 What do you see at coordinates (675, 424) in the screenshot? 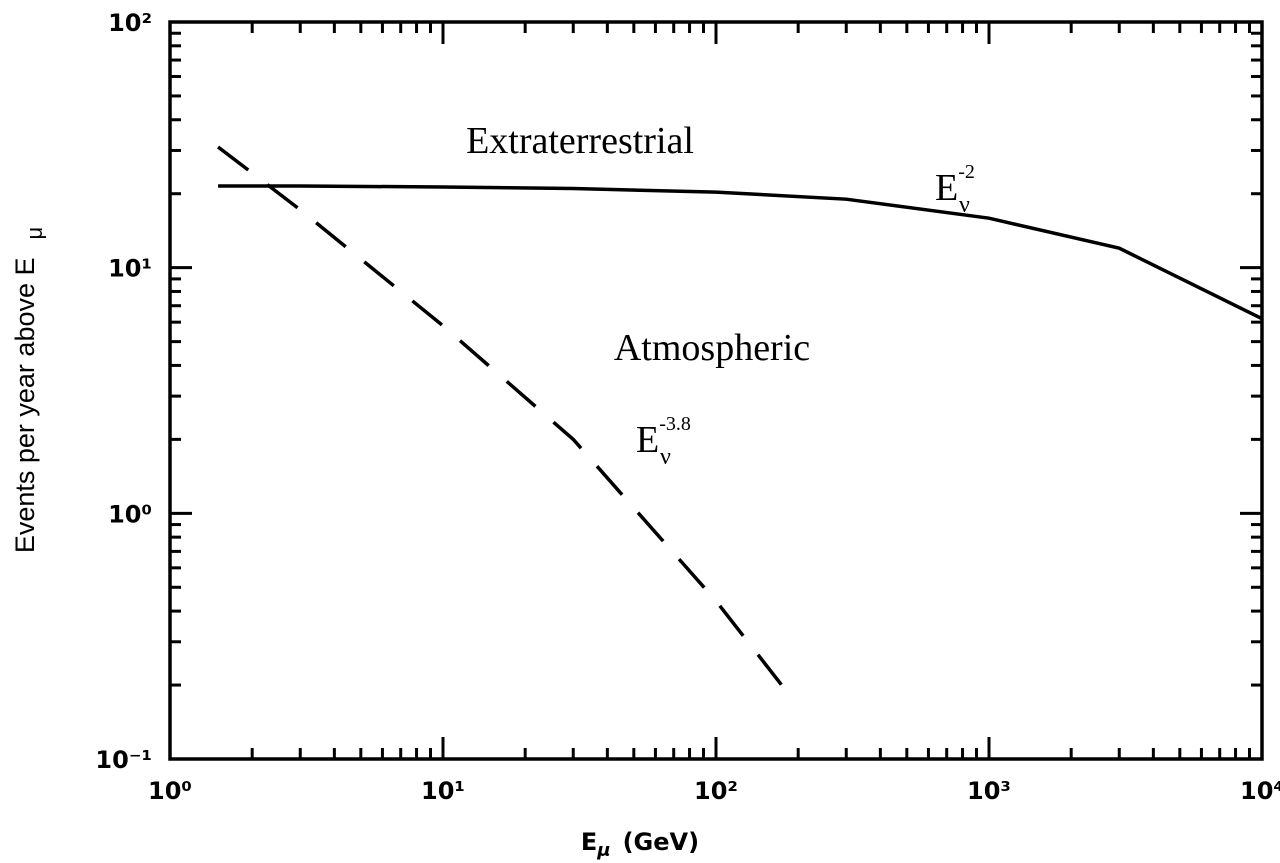
I see `annotation-superscript: -3.8` at bounding box center [675, 424].